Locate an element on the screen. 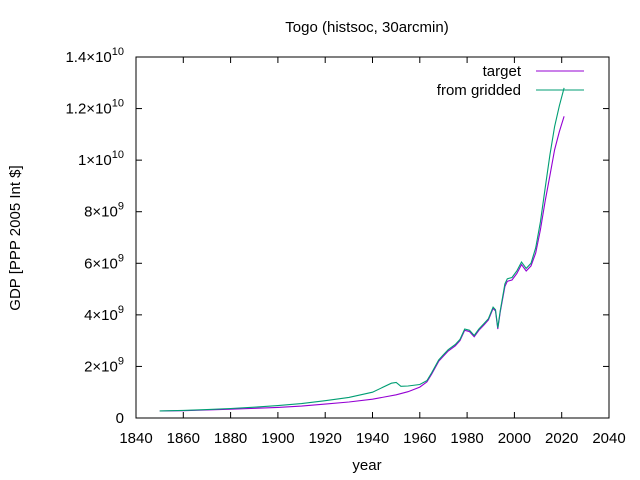 Image resolution: width=640 pixels, height=480 pixels. x-tick-label: 1920 is located at coordinates (325, 438).